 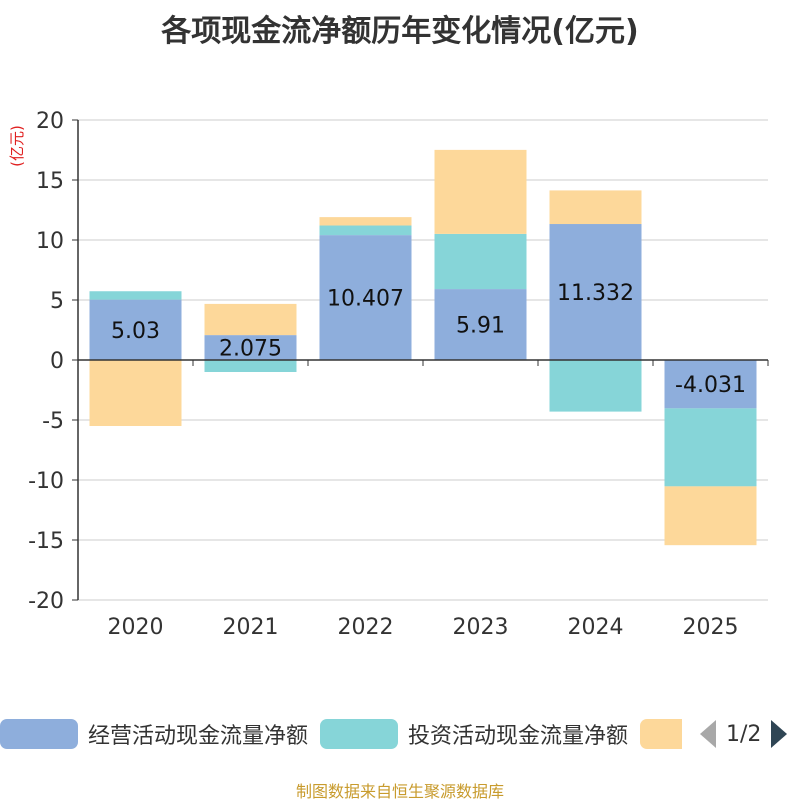 I want to click on data-label-2022: 10.407, so click(x=365, y=299).